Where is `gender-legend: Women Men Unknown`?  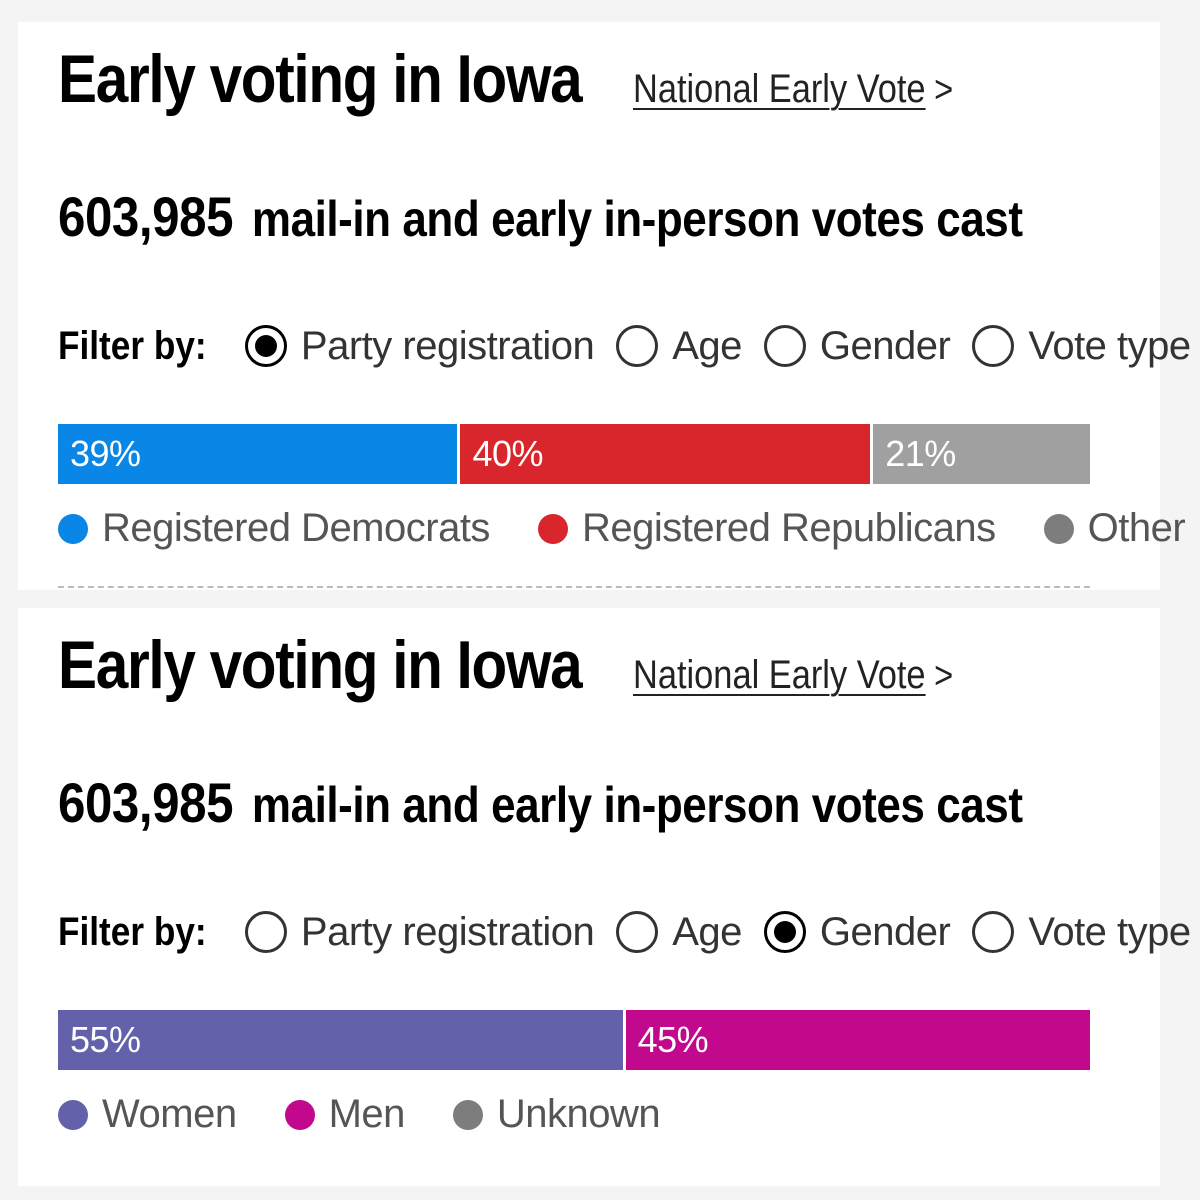 gender-legend: Women Men Unknown is located at coordinates (383, 1114).